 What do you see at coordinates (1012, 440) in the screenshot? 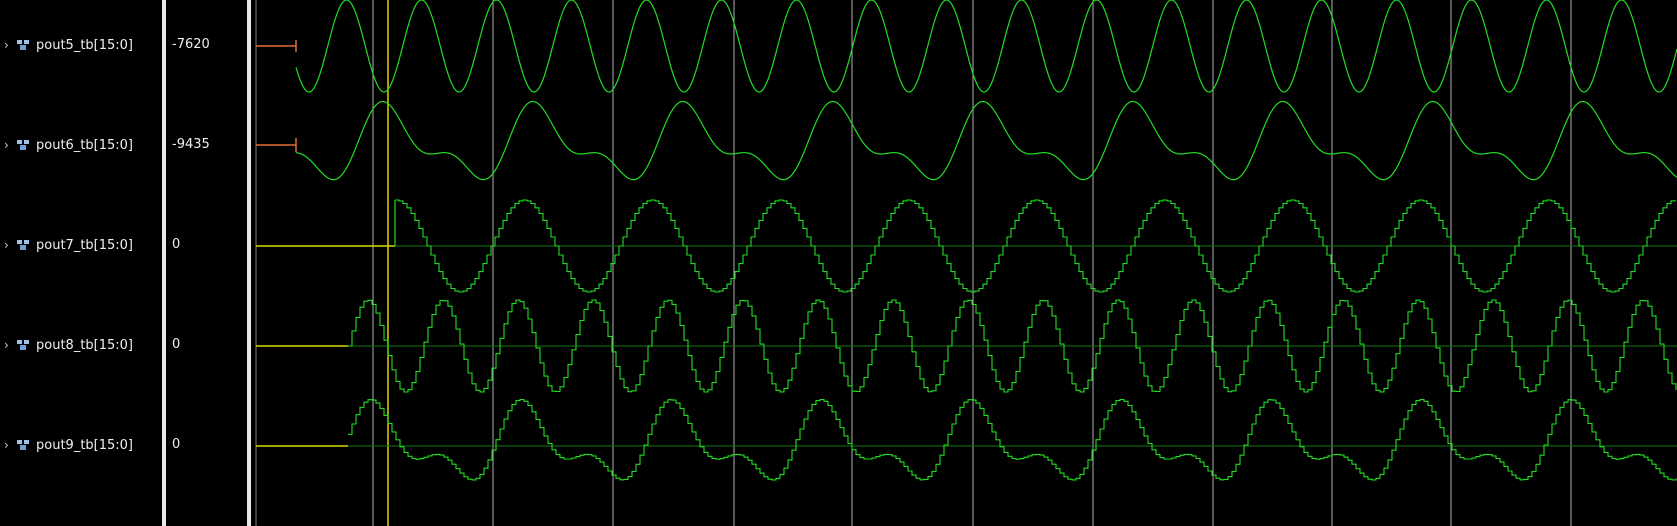
I see `waveform-pout9` at bounding box center [1012, 440].